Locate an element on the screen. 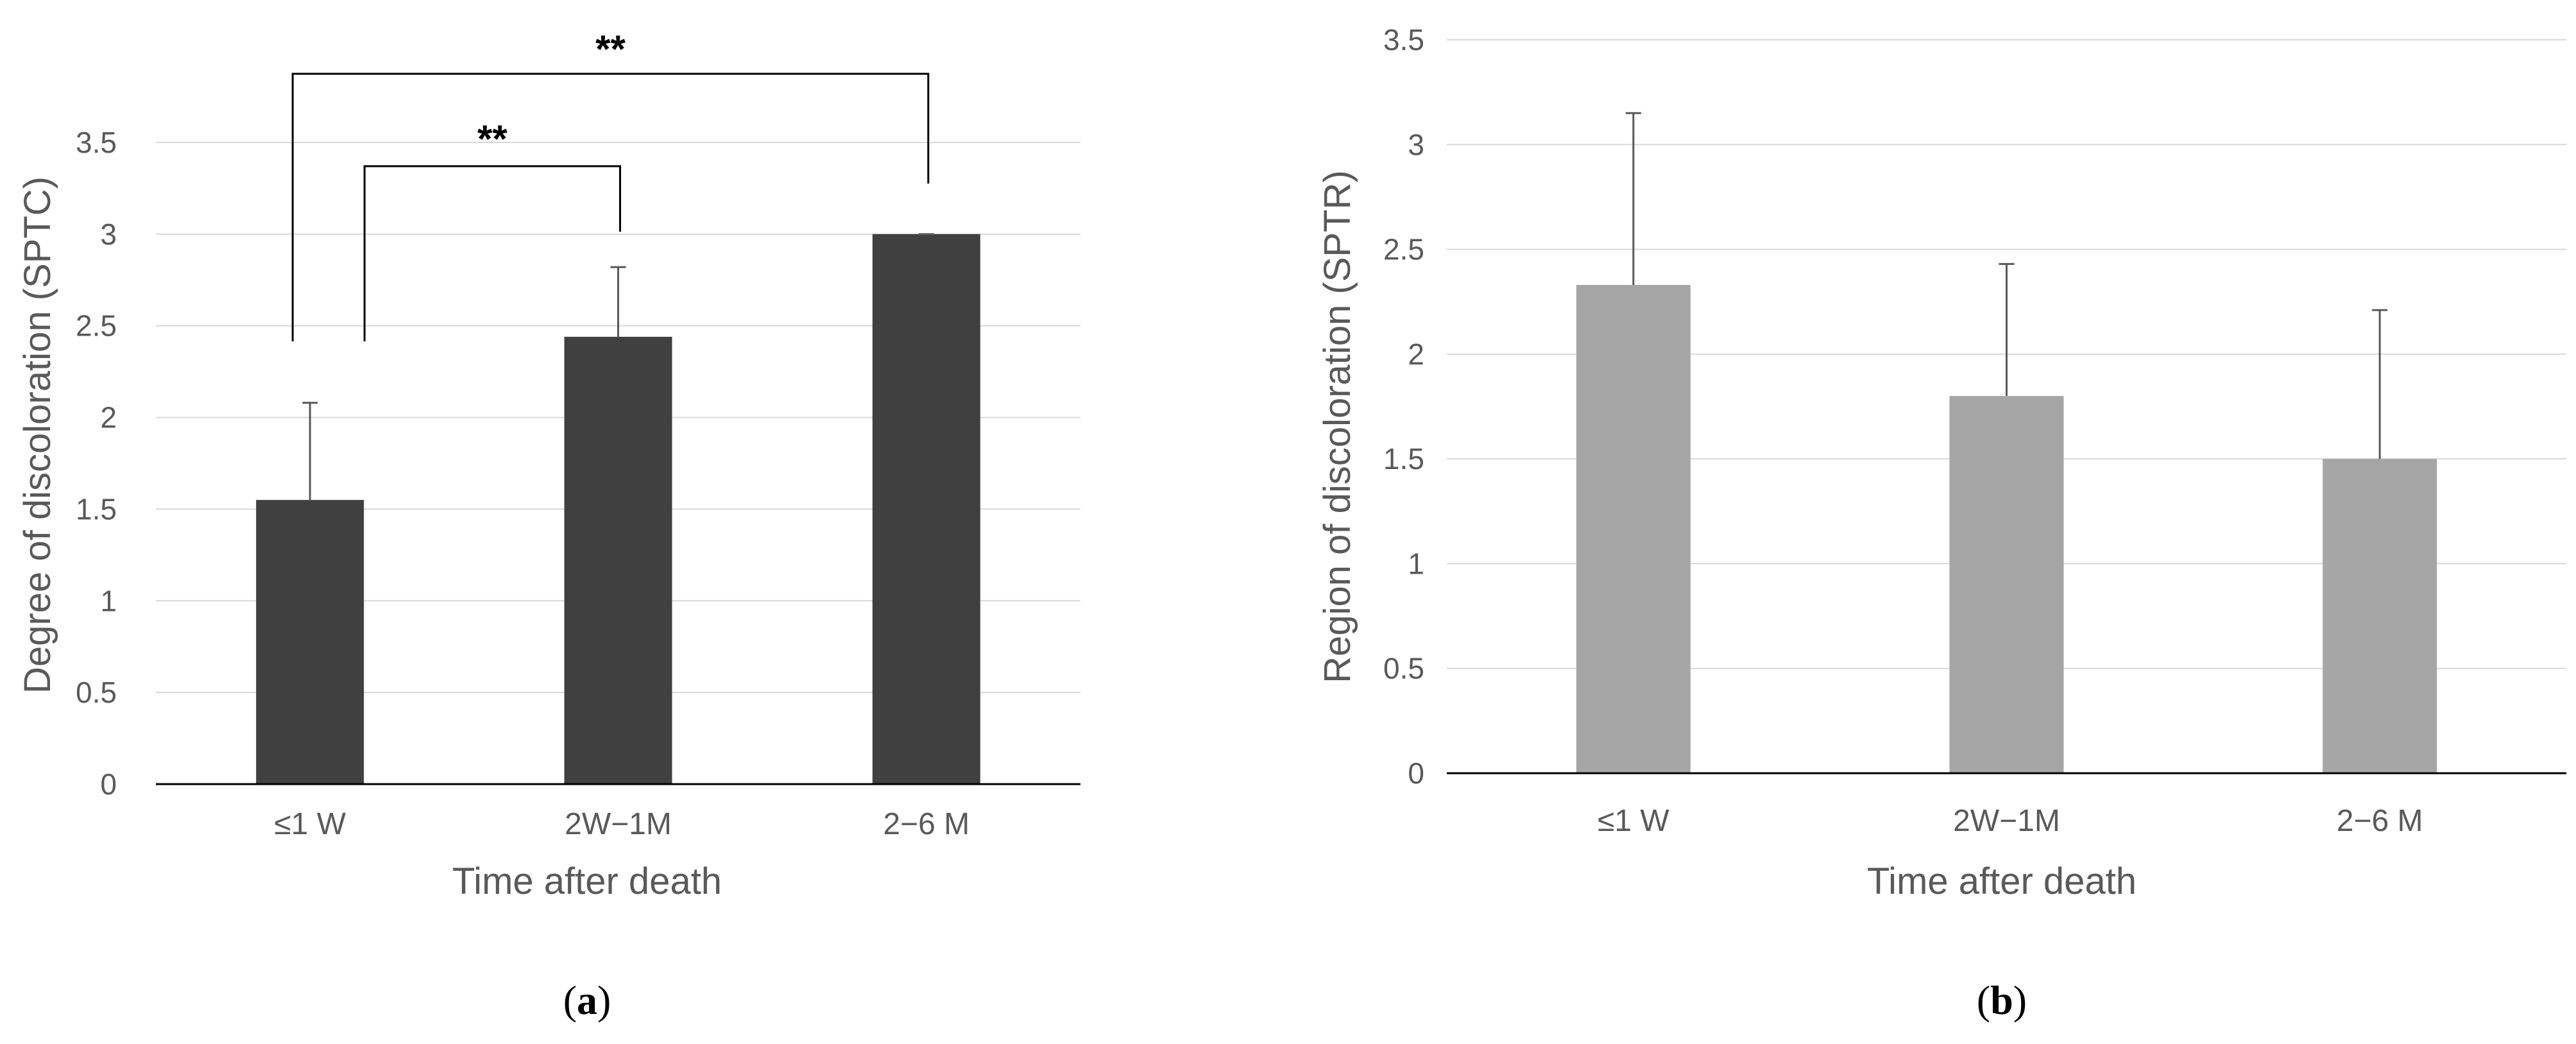  panel-label-b: (b) is located at coordinates (2002, 1000).